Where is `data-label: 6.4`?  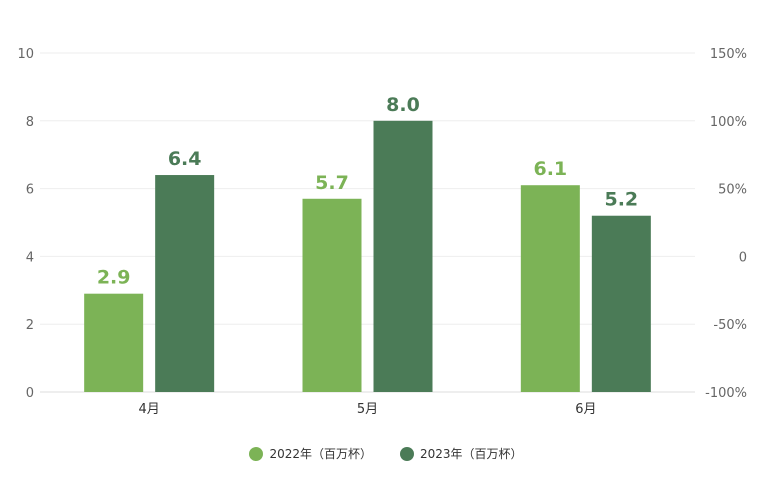
data-label: 6.4 is located at coordinates (185, 159).